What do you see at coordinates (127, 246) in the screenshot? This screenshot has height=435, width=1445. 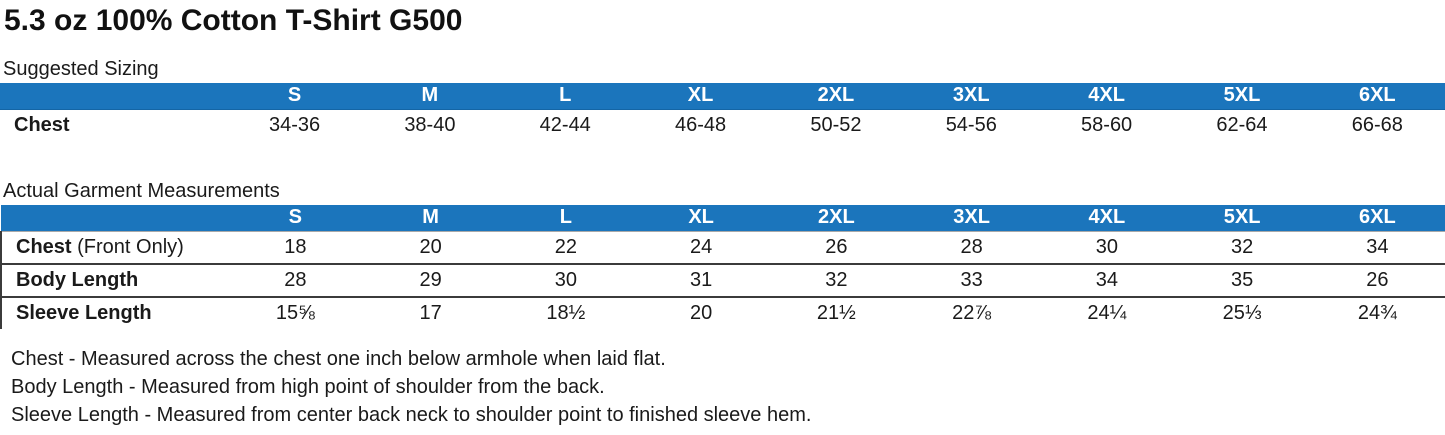 I see `row-label-suffix: (Front Only)` at bounding box center [127, 246].